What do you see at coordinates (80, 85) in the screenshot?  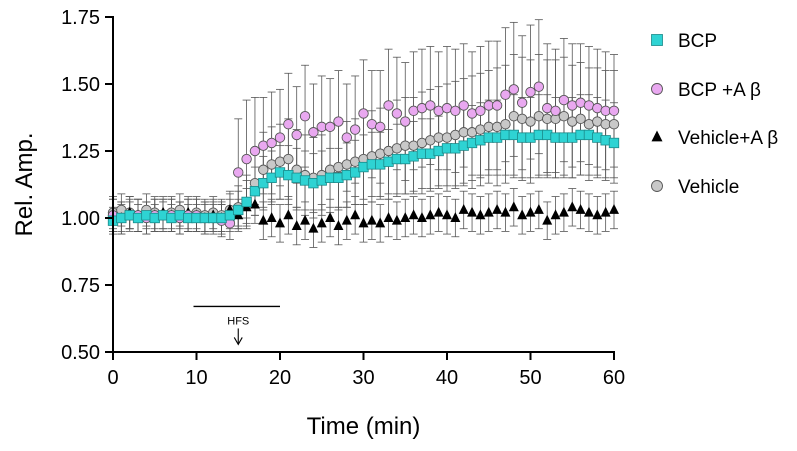 I see `y-tick-label: 1.50` at bounding box center [80, 85].